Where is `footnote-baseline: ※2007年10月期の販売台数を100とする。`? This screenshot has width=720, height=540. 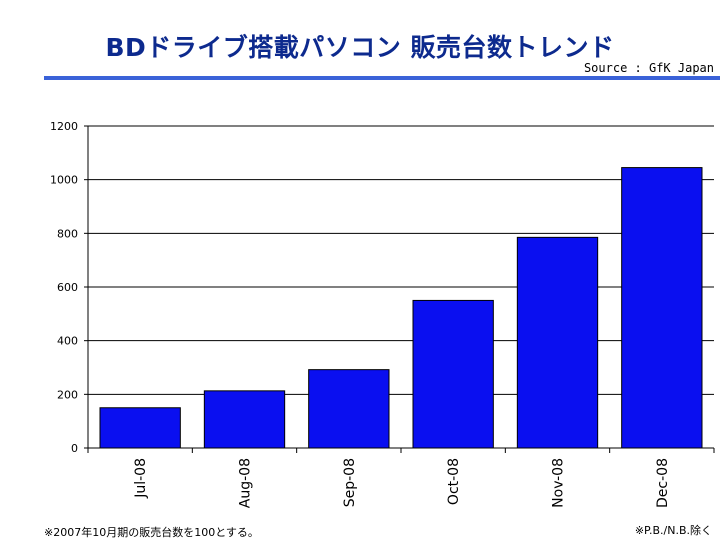
footnote-baseline: ※2007年10月期の販売台数を100とする。 is located at coordinates (151, 532).